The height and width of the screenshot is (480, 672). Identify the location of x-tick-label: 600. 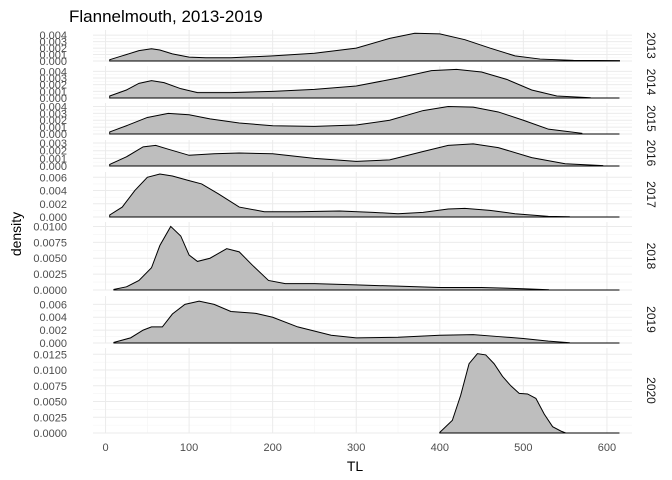
(607, 448).